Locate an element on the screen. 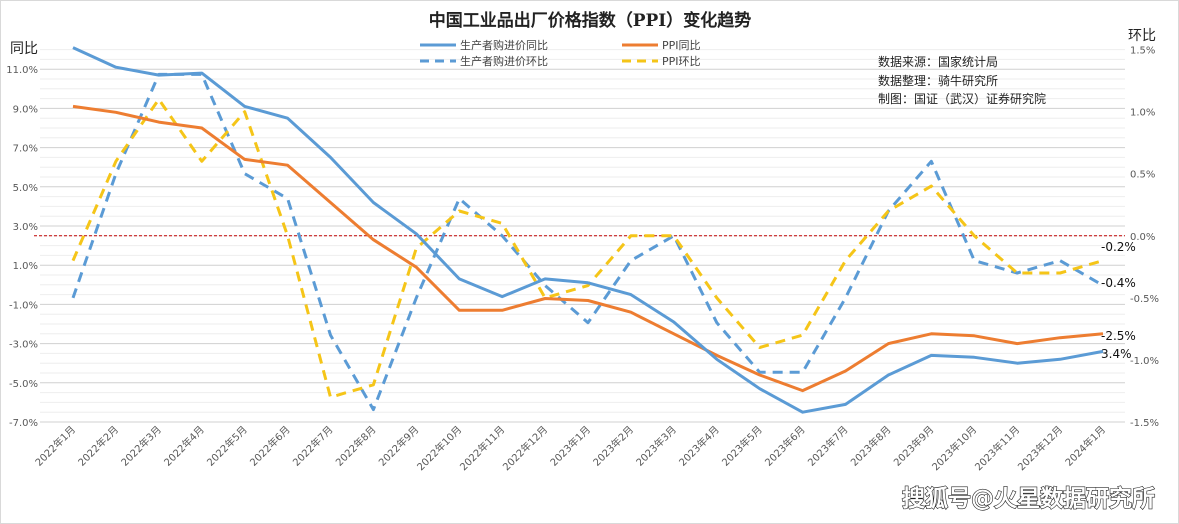 Image resolution: width=1179 pixels, height=524 pixels. x-tick-label: 2023年5月 is located at coordinates (742, 446).